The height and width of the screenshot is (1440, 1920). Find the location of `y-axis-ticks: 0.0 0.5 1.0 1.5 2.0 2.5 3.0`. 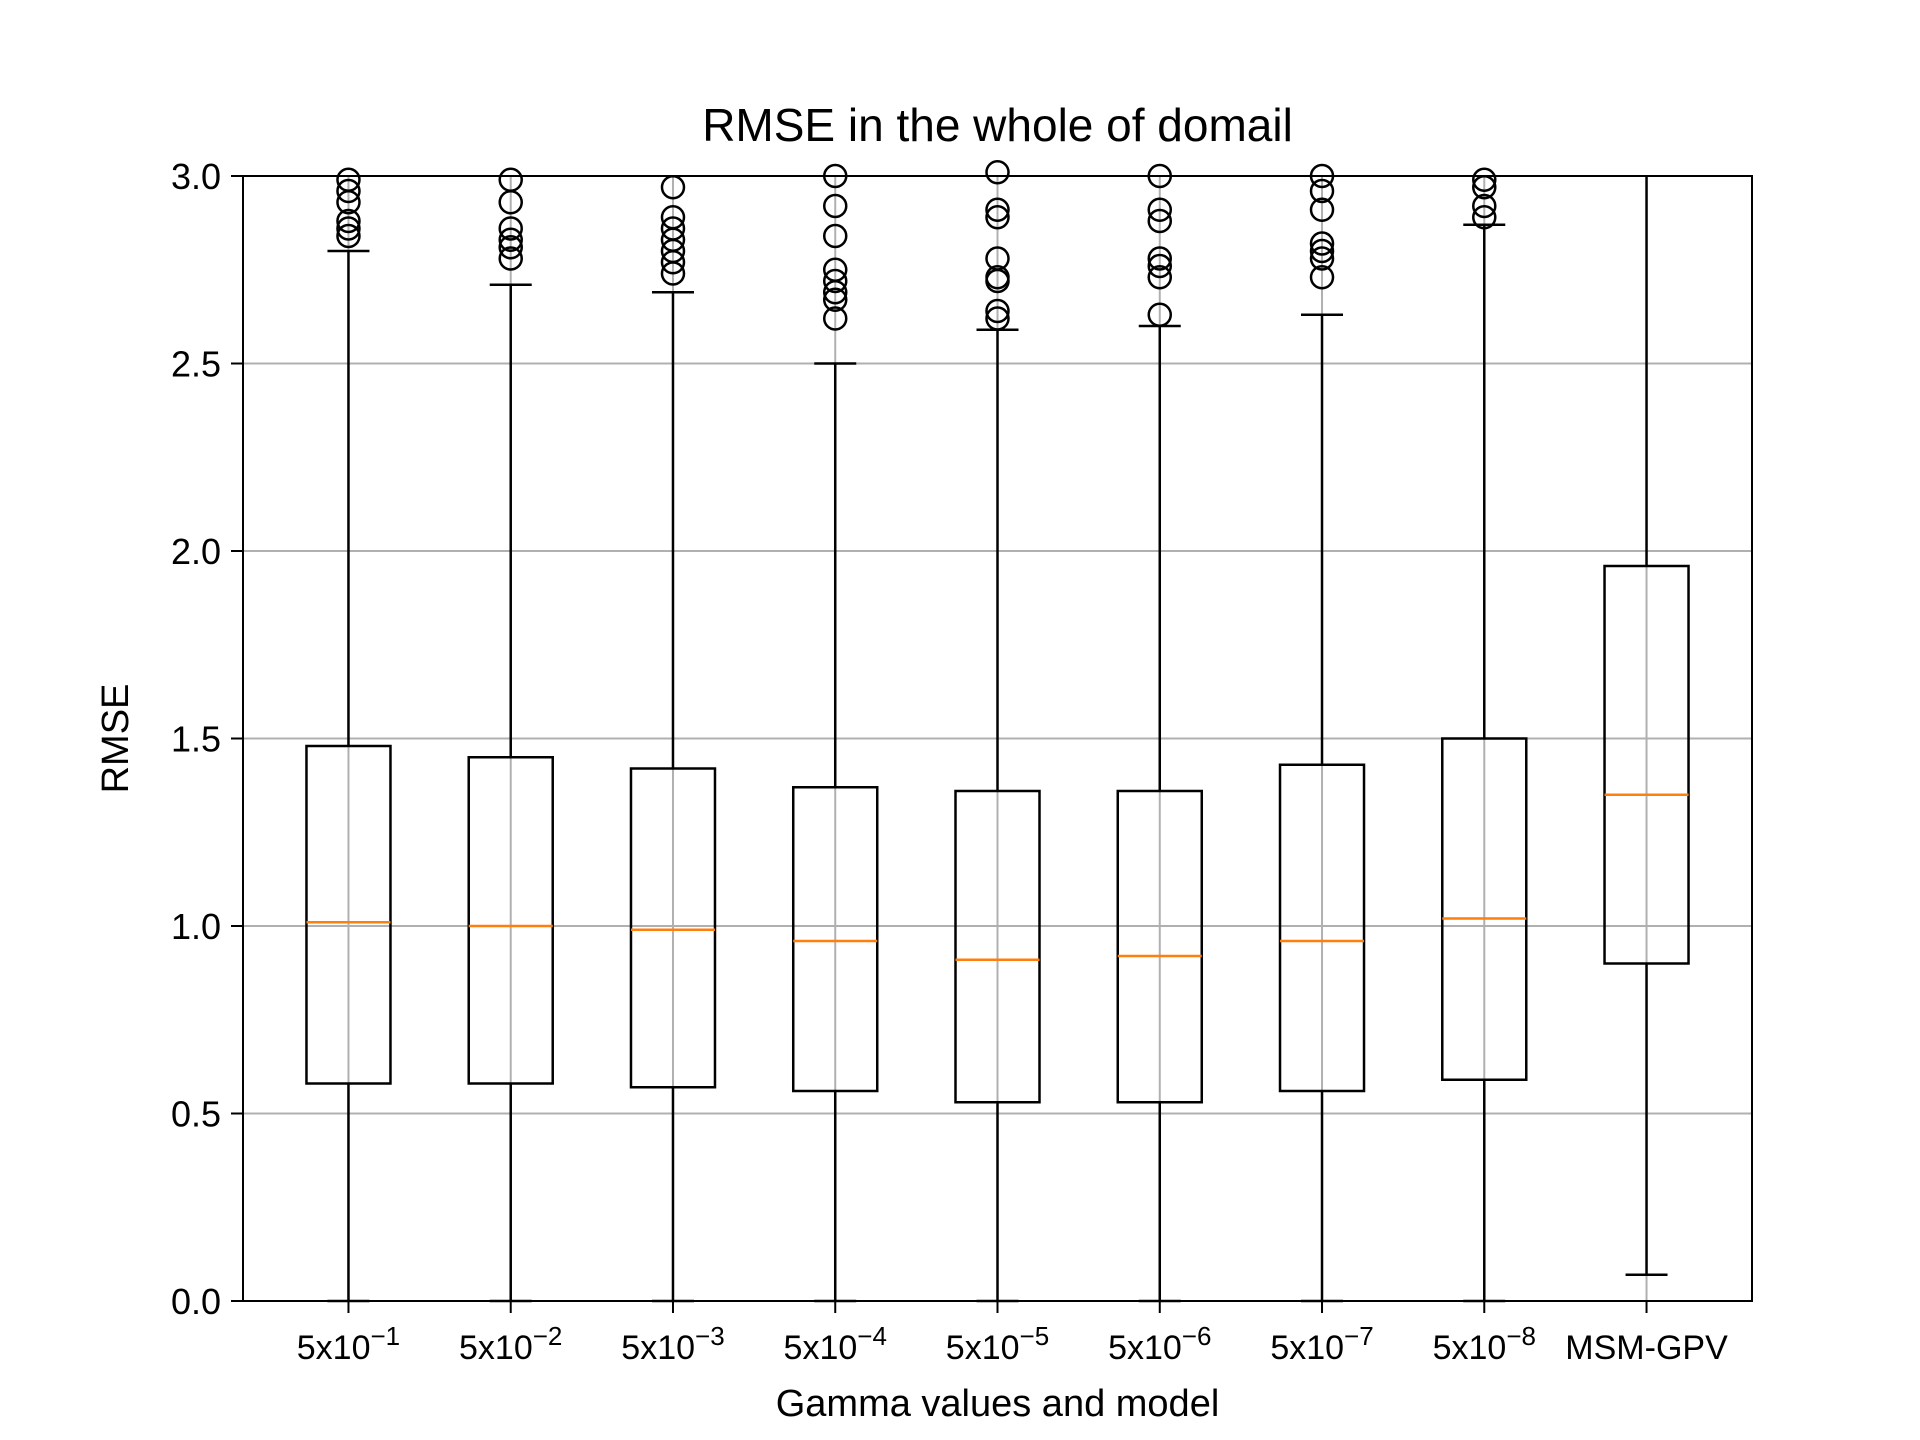

y-axis-ticks: 0.0 0.5 1.0 1.5 2.0 2.5 3.0 is located at coordinates (207, 739).